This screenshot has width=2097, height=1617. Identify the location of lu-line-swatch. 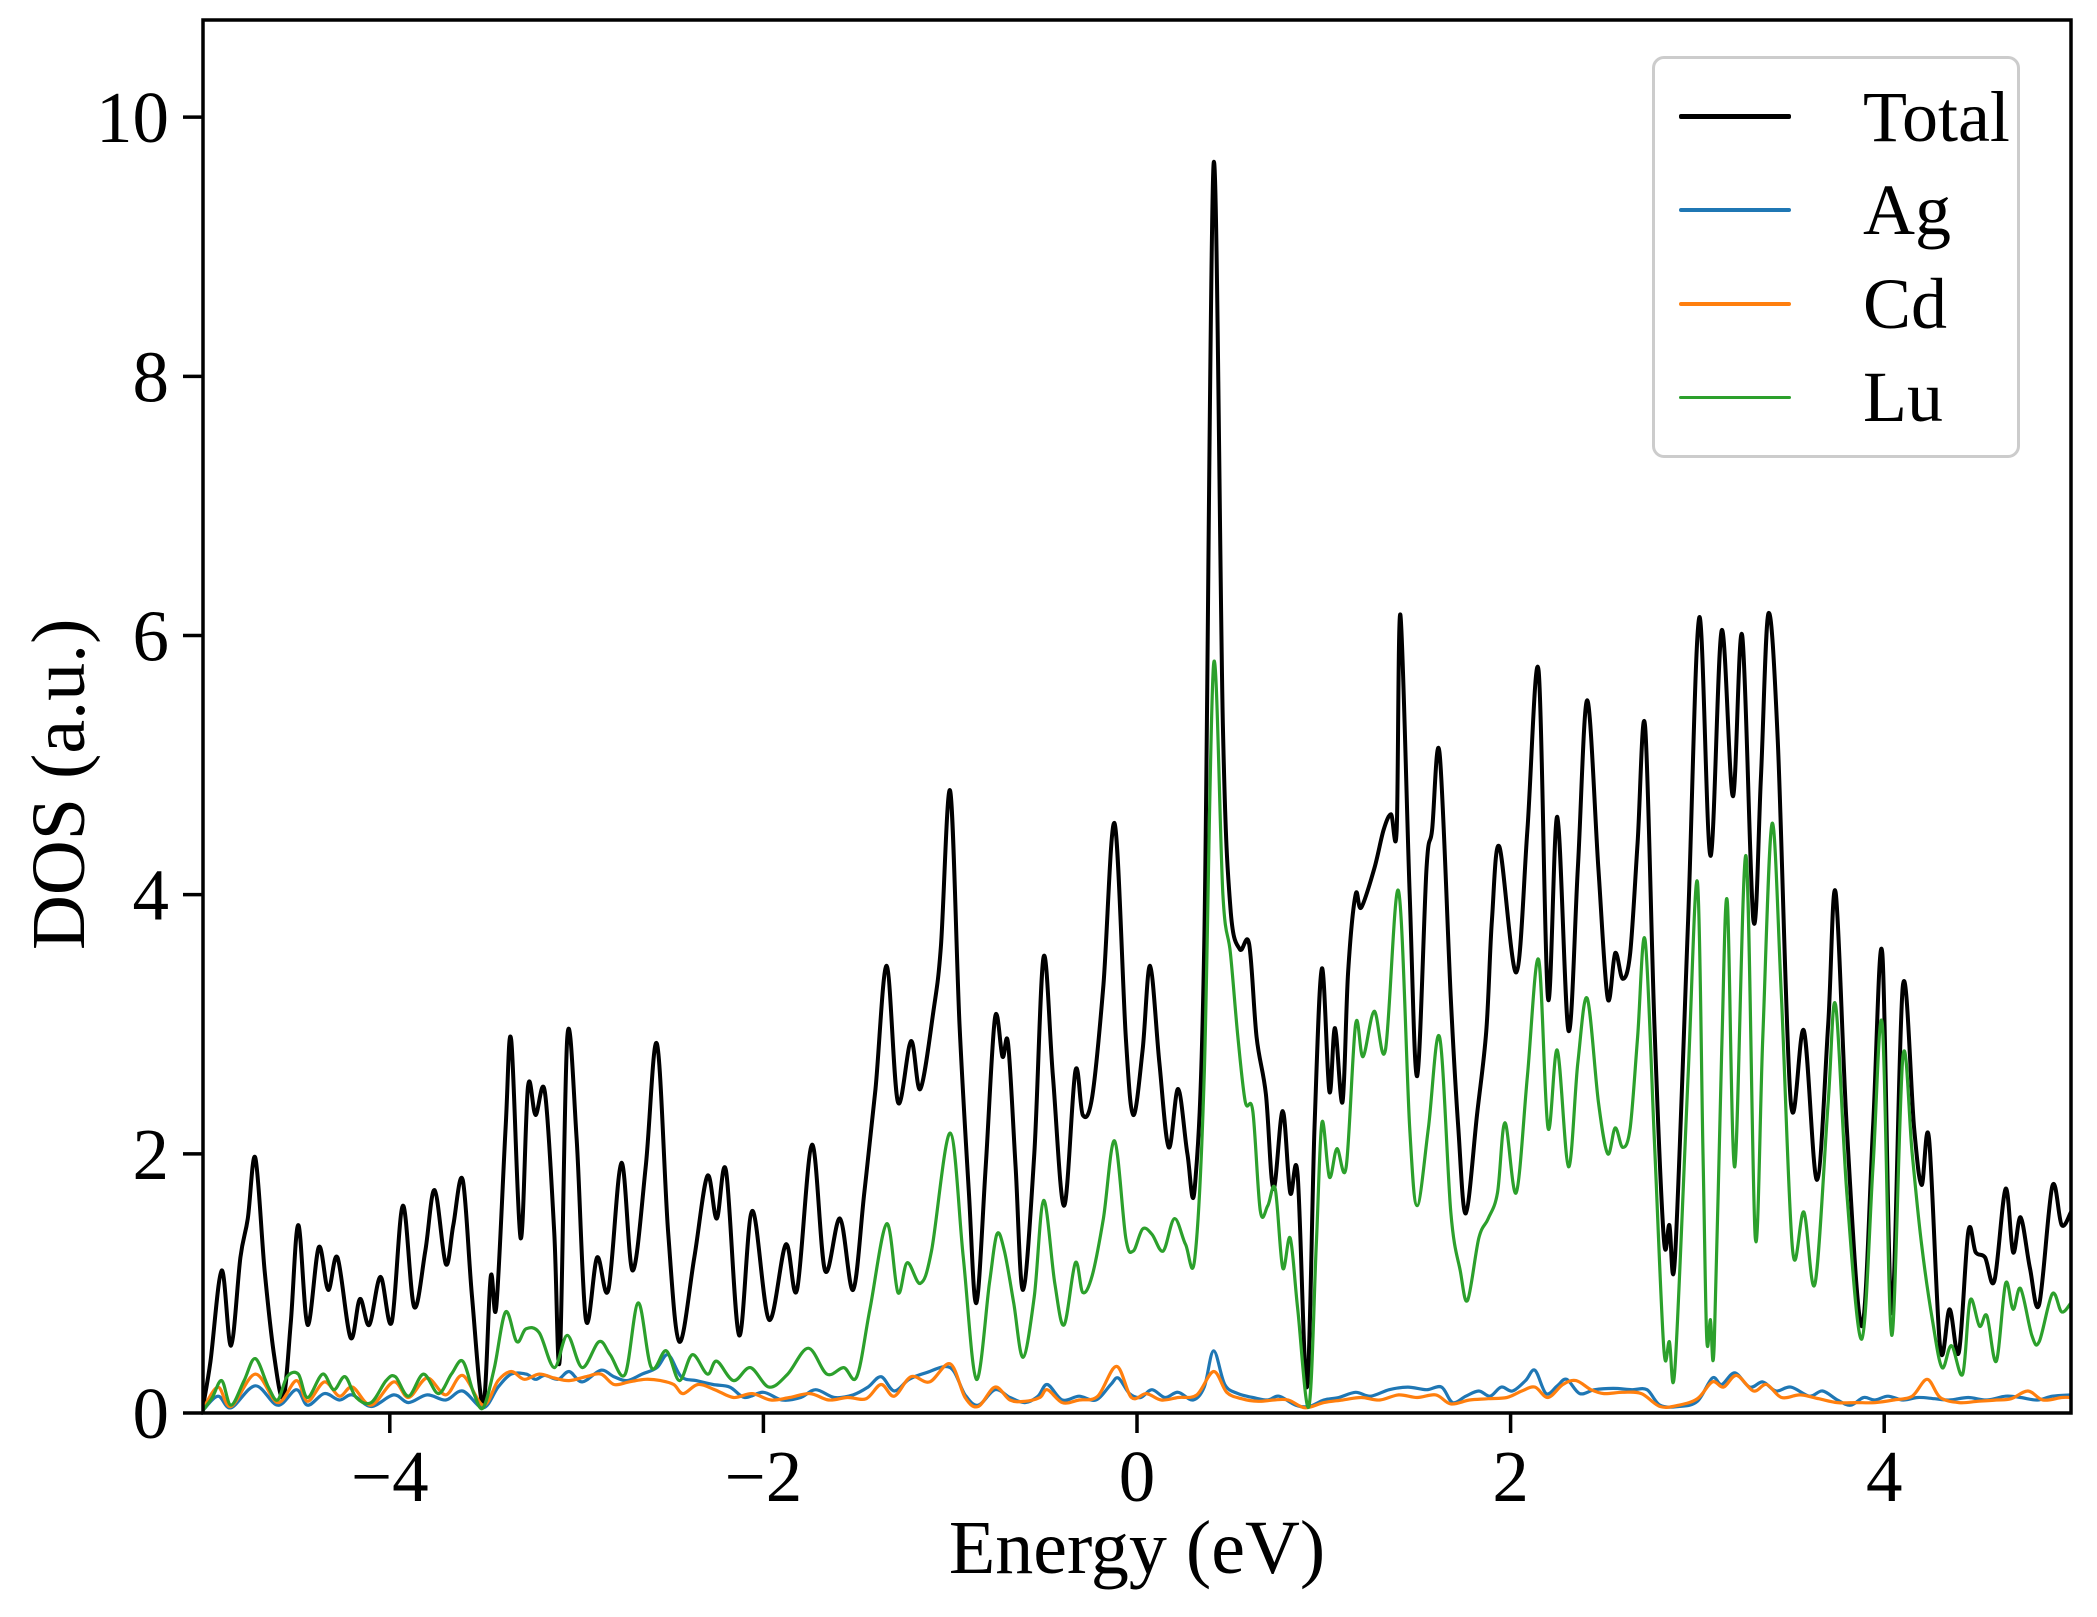
(1735, 397).